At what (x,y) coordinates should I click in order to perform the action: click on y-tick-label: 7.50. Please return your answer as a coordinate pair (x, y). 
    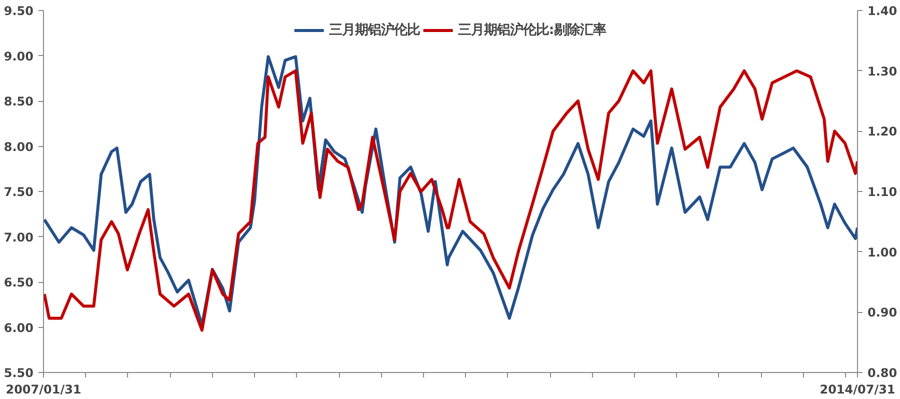
    Looking at the image, I should click on (19, 192).